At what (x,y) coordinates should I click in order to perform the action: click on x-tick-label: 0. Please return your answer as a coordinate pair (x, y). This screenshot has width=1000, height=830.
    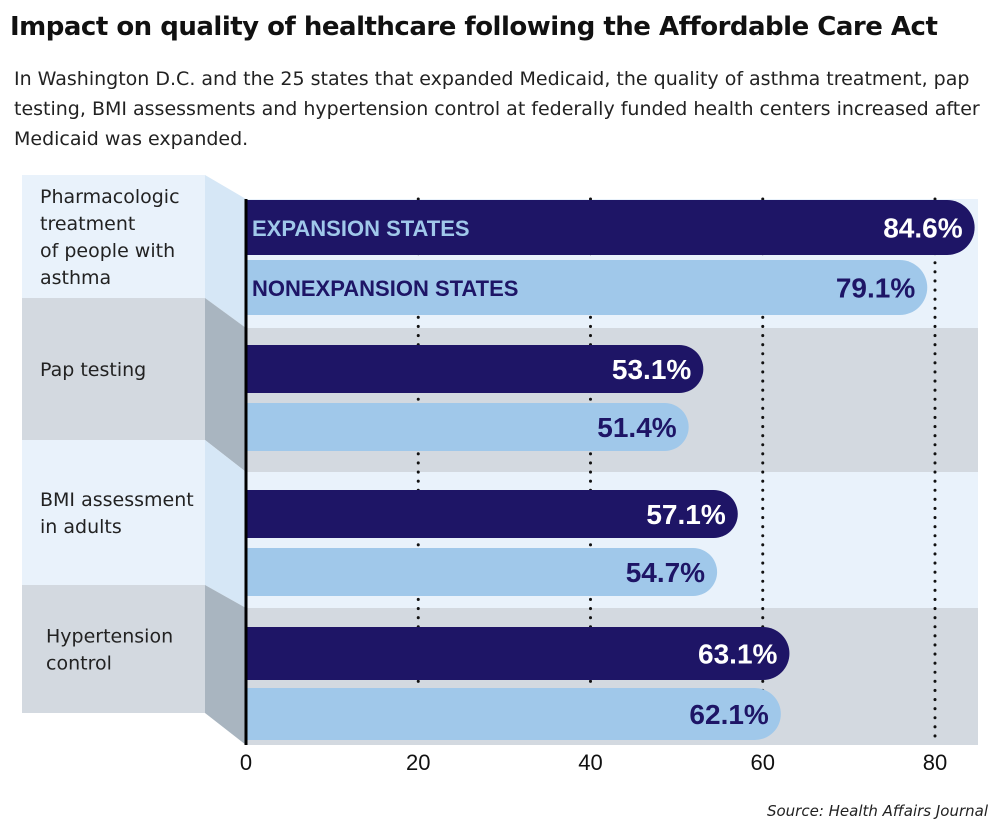
    Looking at the image, I should click on (246, 762).